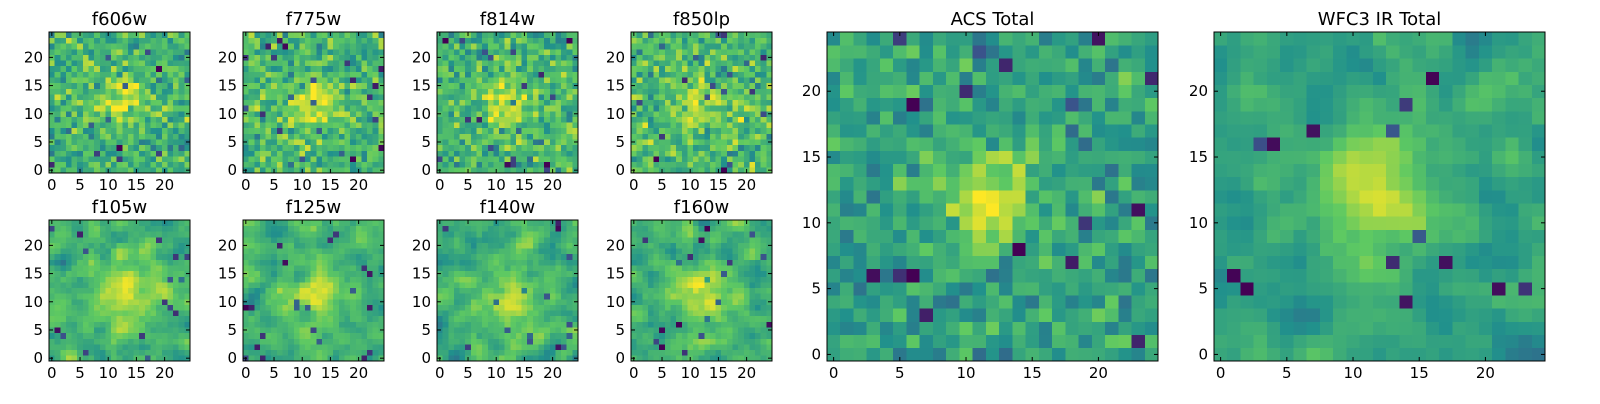 This screenshot has height=404, width=1600. Describe the element at coordinates (108, 373) in the screenshot. I see `x-tick-label: 10` at that location.